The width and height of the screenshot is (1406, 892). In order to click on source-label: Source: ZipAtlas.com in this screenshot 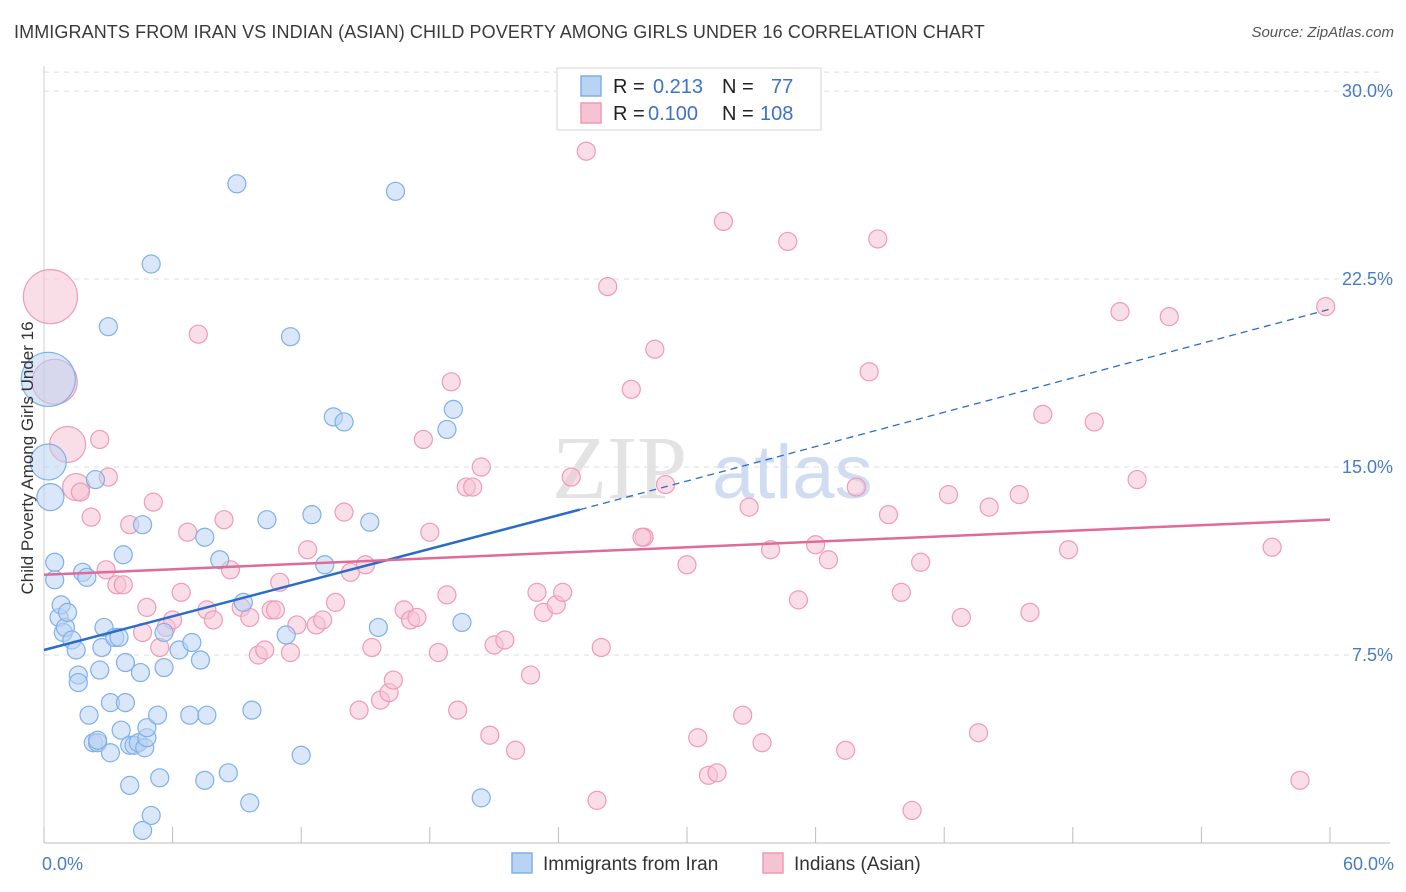, I will do `click(1322, 32)`.